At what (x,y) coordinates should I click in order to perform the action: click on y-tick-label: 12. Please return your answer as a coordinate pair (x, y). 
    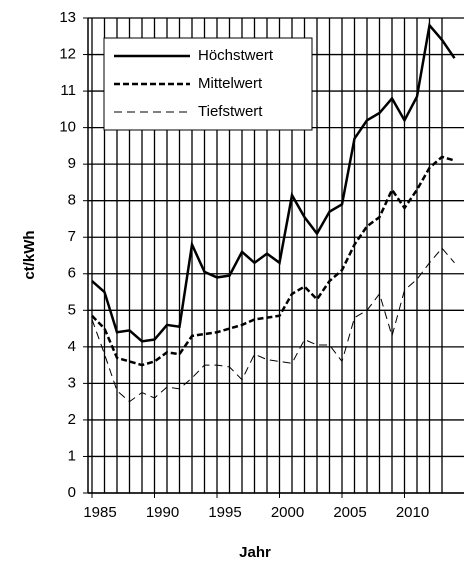
    Looking at the image, I should click on (67, 54).